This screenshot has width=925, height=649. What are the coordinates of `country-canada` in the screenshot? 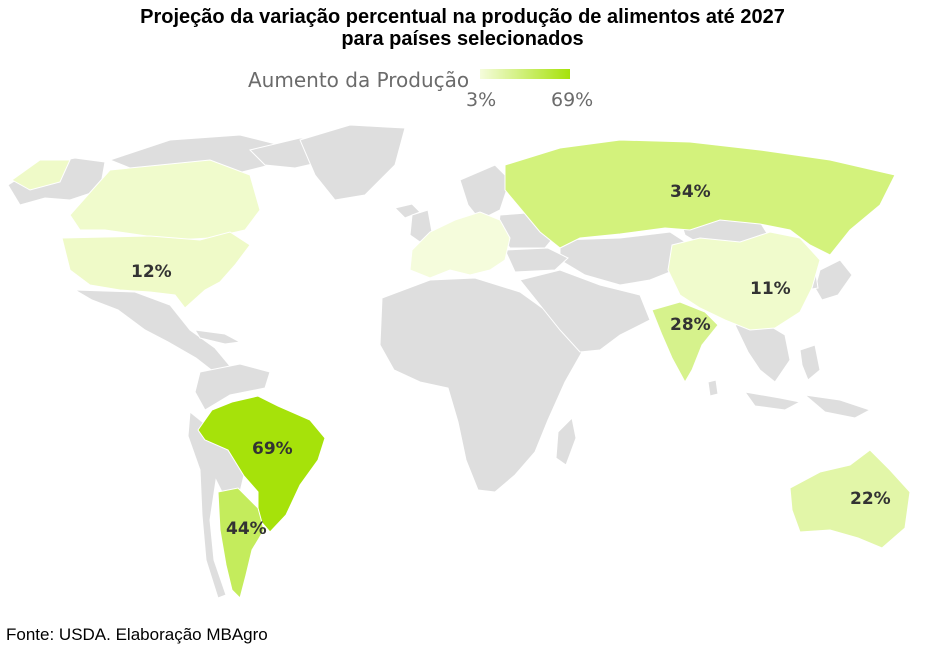 It's located at (165, 200).